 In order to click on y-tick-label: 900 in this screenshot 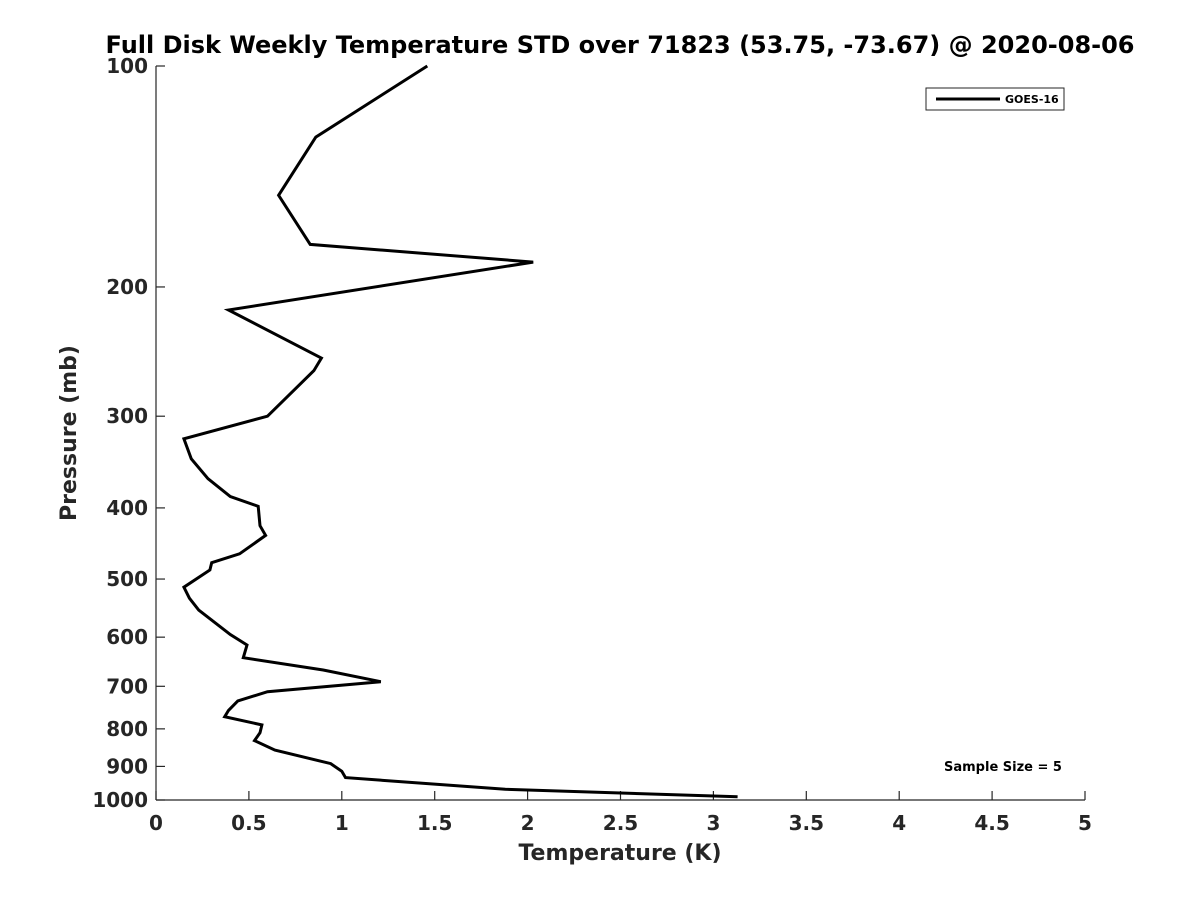, I will do `click(127, 766)`.